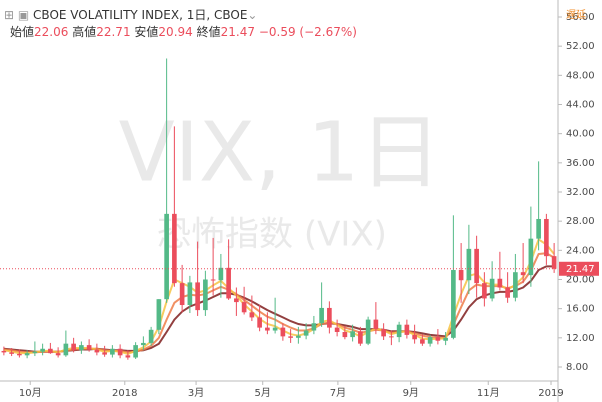 Image resolution: width=602 pixels, height=402 pixels. What do you see at coordinates (113, 32) in the screenshot?
I see `ohlc-value: 22.71` at bounding box center [113, 32].